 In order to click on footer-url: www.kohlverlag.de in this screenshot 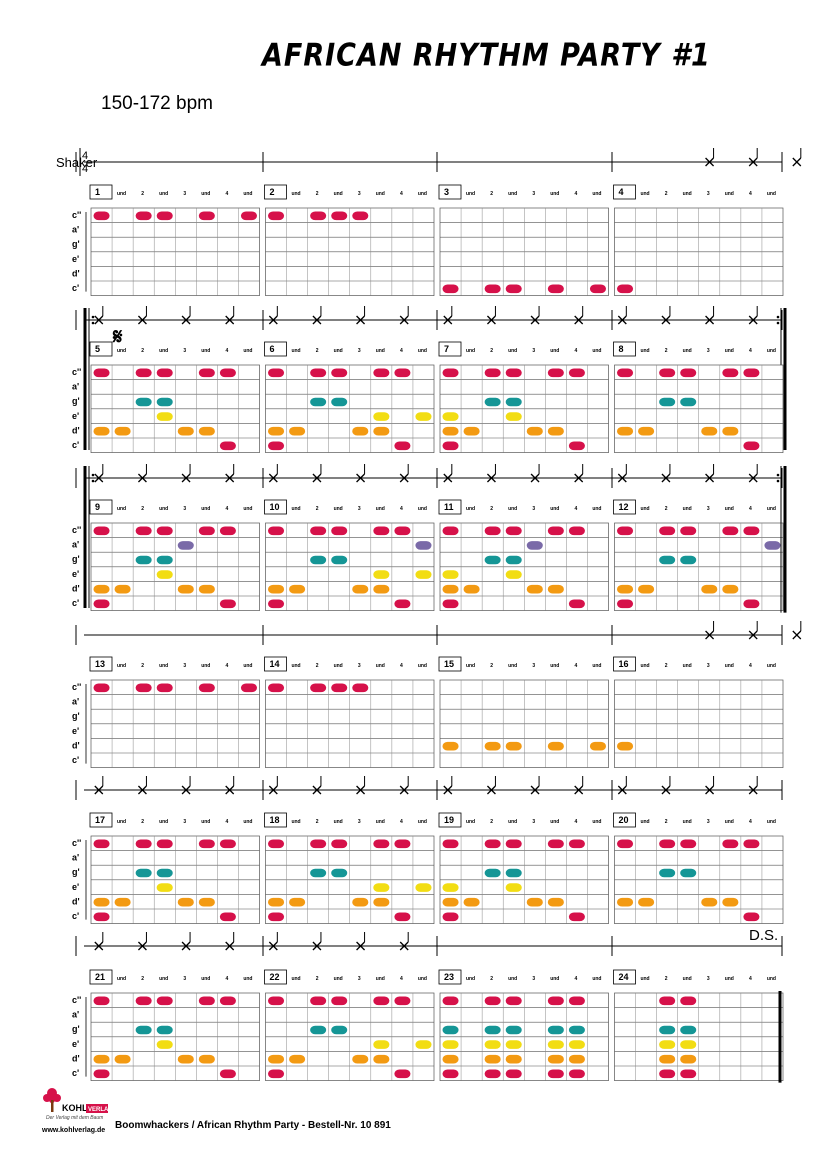, I will do `click(74, 1130)`.